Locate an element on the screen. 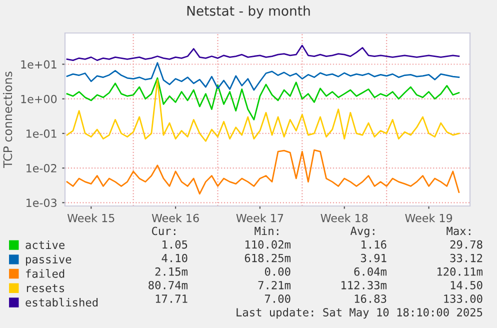 This screenshot has width=497, height=328. text: 618.25m is located at coordinates (267, 258).